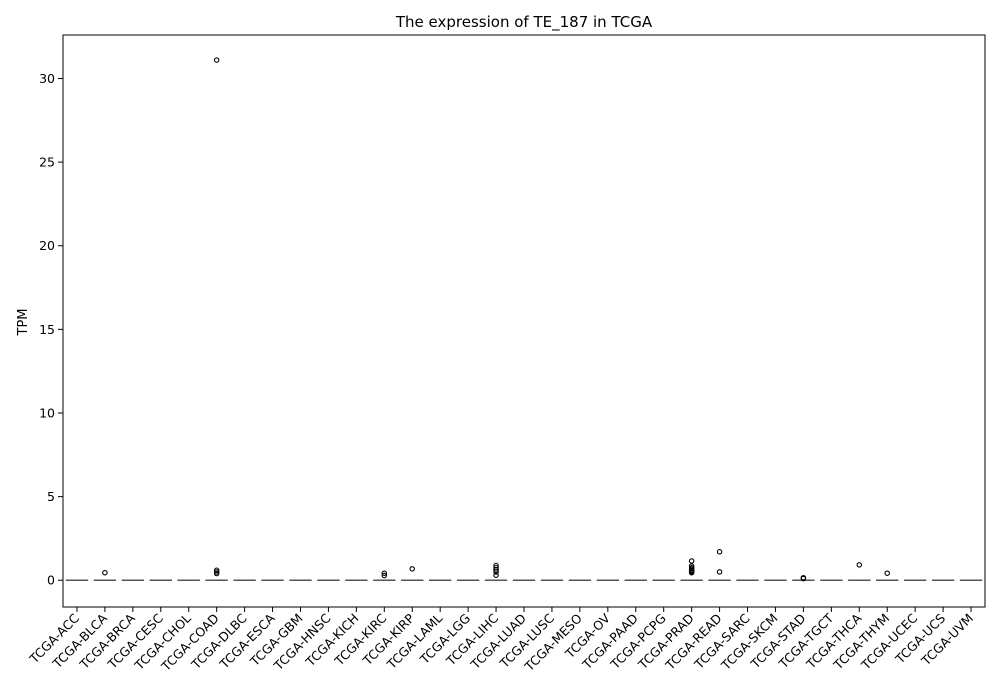  I want to click on box-tcga-blca, so click(105, 575).